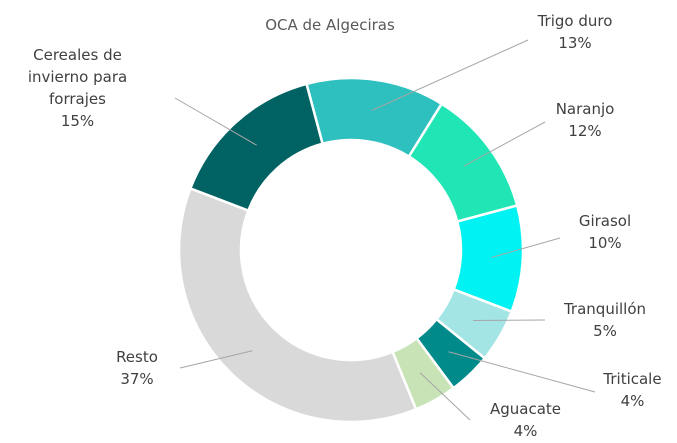  I want to click on data-label: Triticale 4%, so click(632, 390).